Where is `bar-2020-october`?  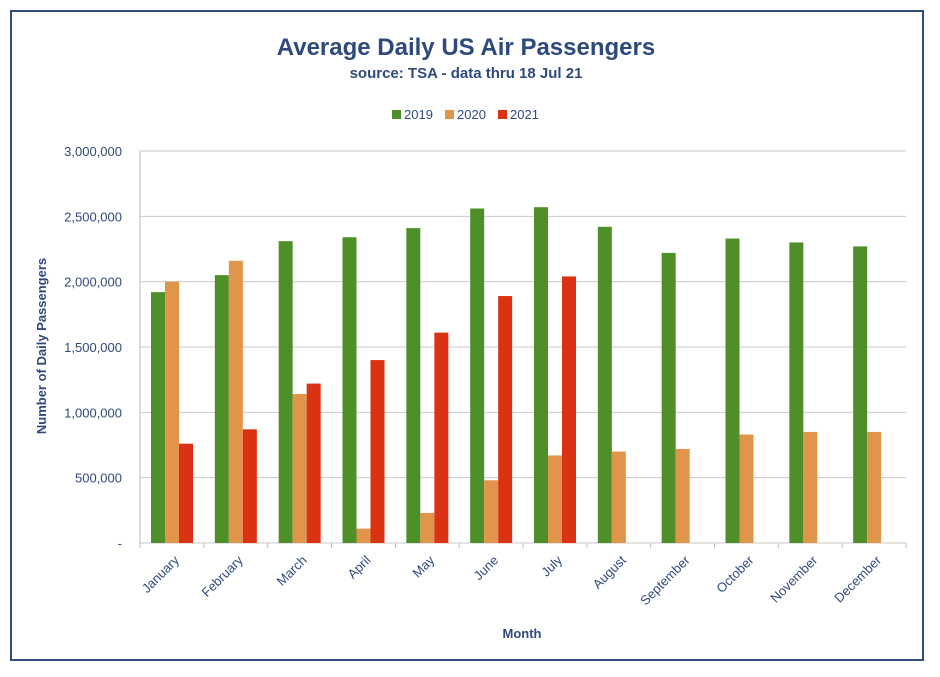
bar-2020-october is located at coordinates (746, 488).